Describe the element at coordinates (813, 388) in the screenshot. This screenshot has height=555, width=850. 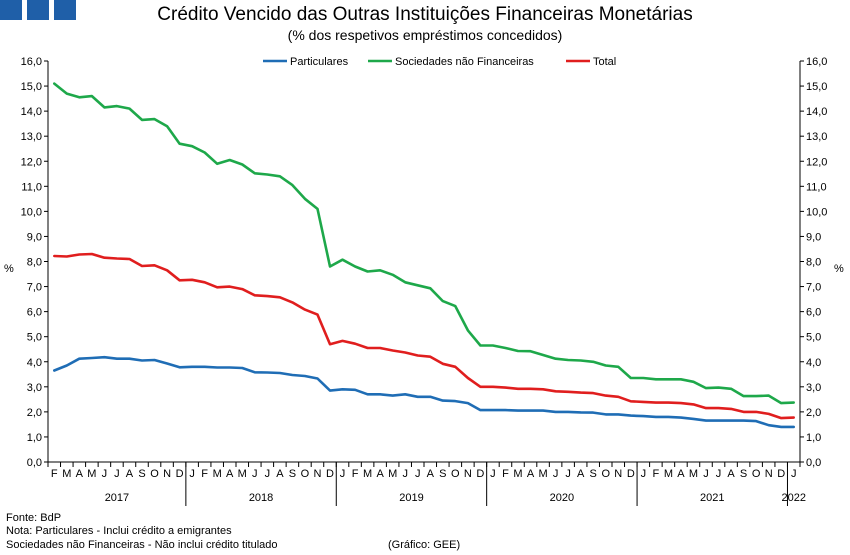
I see `y-tick-label-right: 3,0` at that location.